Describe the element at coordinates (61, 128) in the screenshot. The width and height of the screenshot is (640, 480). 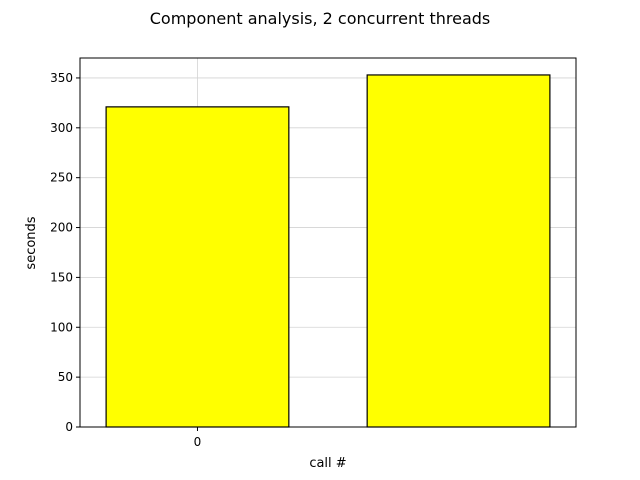
I see `y-tick-label: 300` at that location.